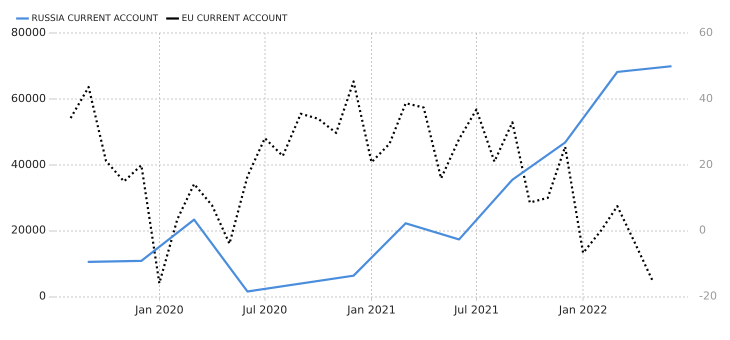 Image resolution: width=730 pixels, height=340 pixels. Describe the element at coordinates (371, 309) in the screenshot. I see `x-tick-label: Jan 2021` at that location.